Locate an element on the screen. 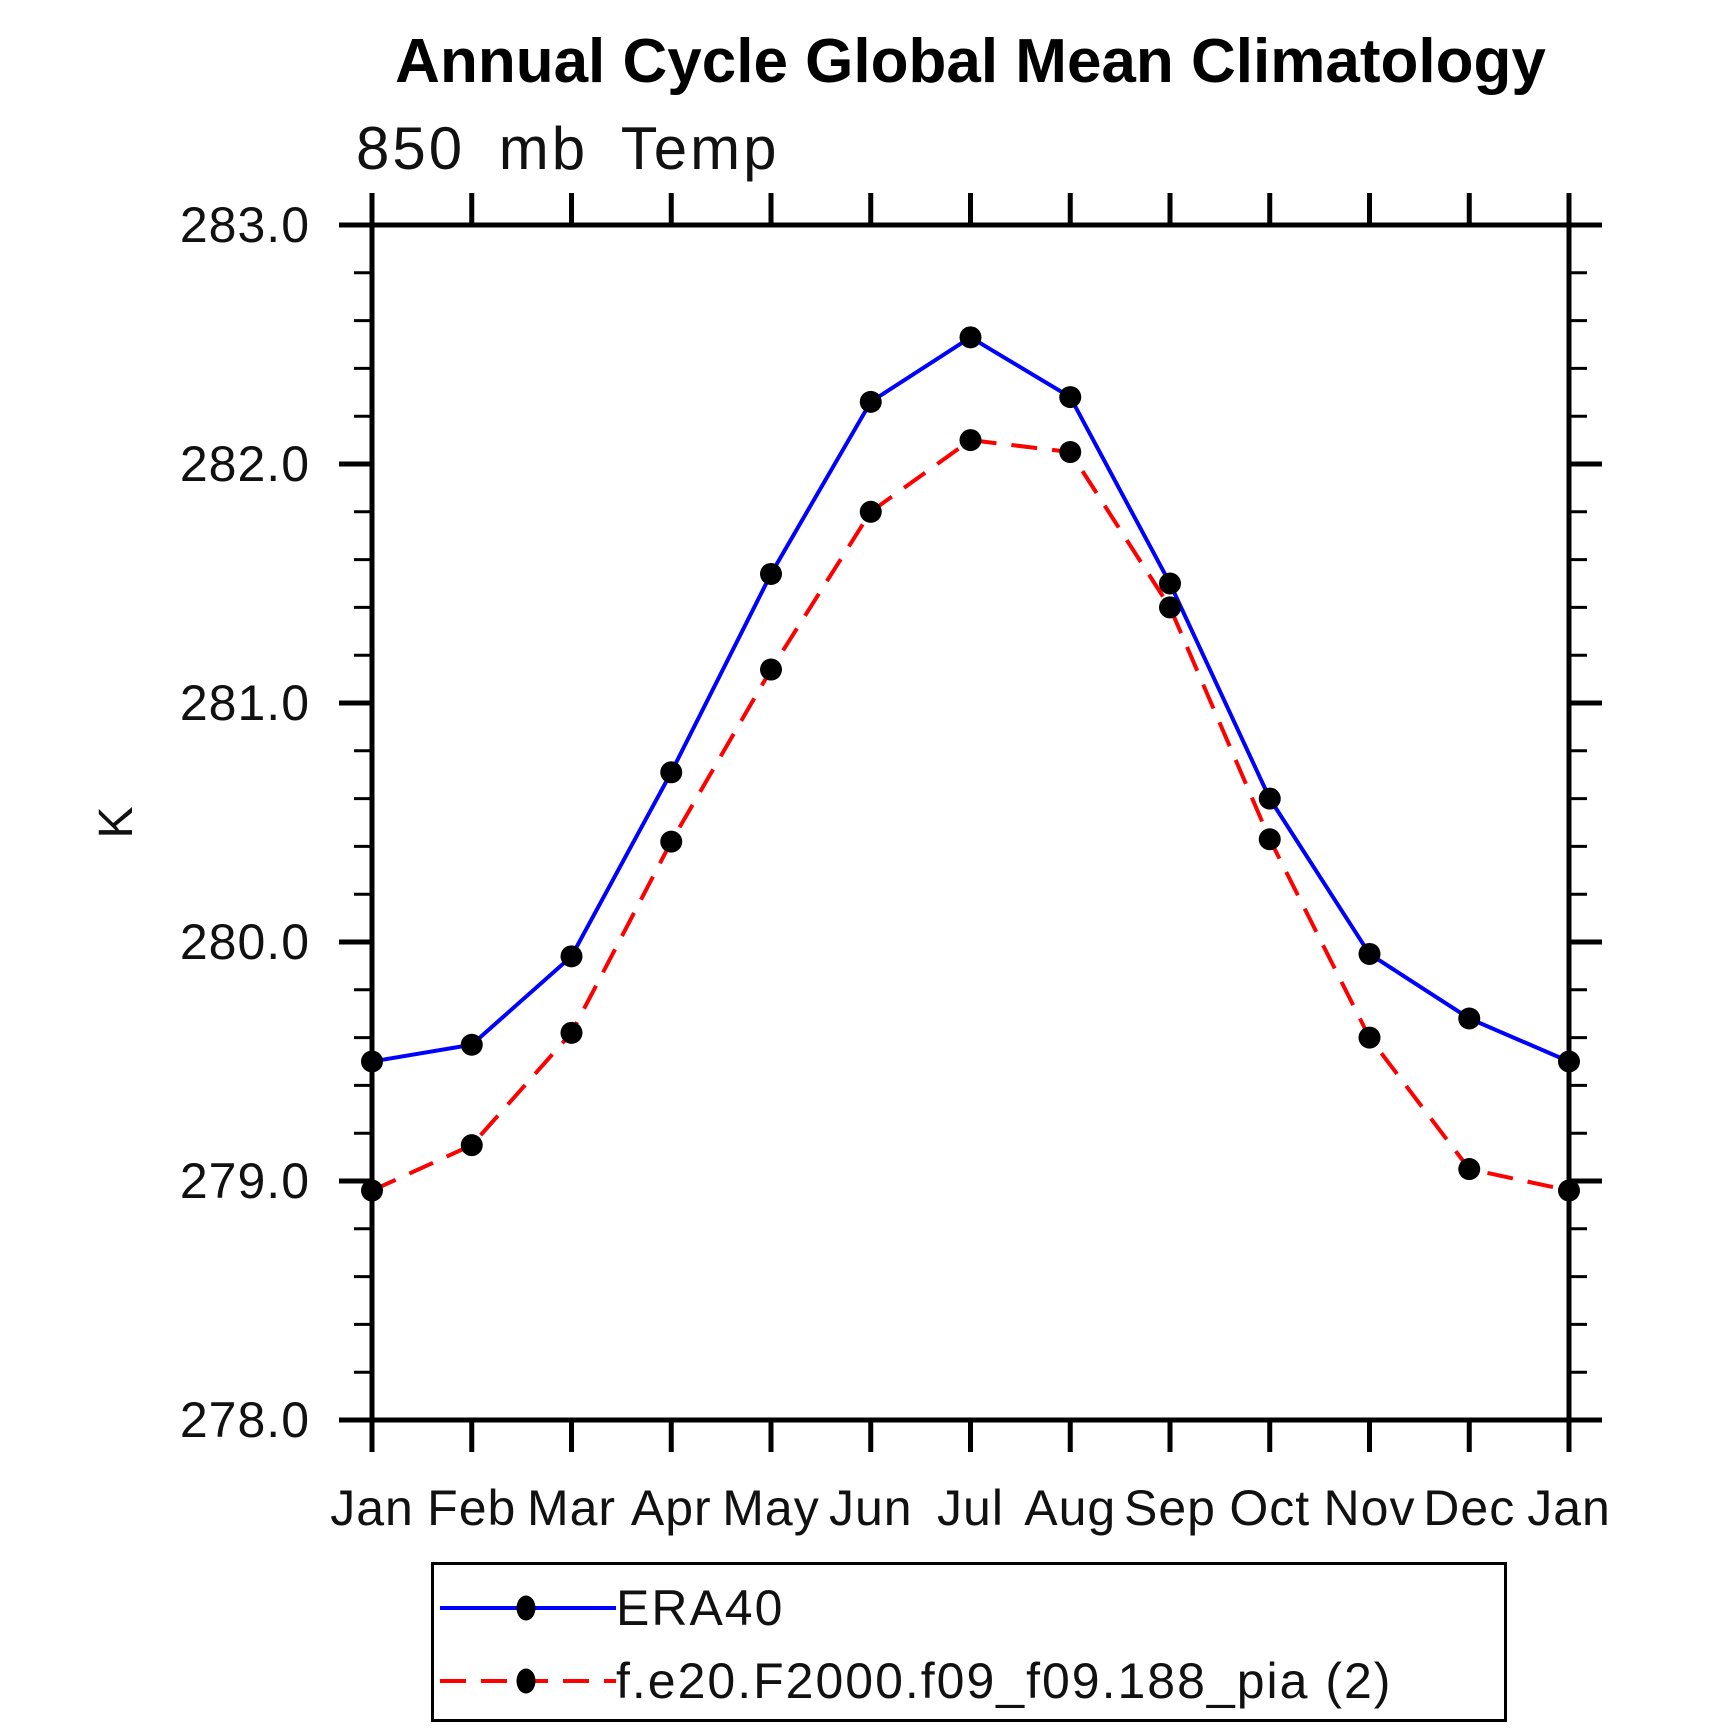 This screenshot has width=1710, height=1729. legend-line-sample-era40 is located at coordinates (528, 1608).